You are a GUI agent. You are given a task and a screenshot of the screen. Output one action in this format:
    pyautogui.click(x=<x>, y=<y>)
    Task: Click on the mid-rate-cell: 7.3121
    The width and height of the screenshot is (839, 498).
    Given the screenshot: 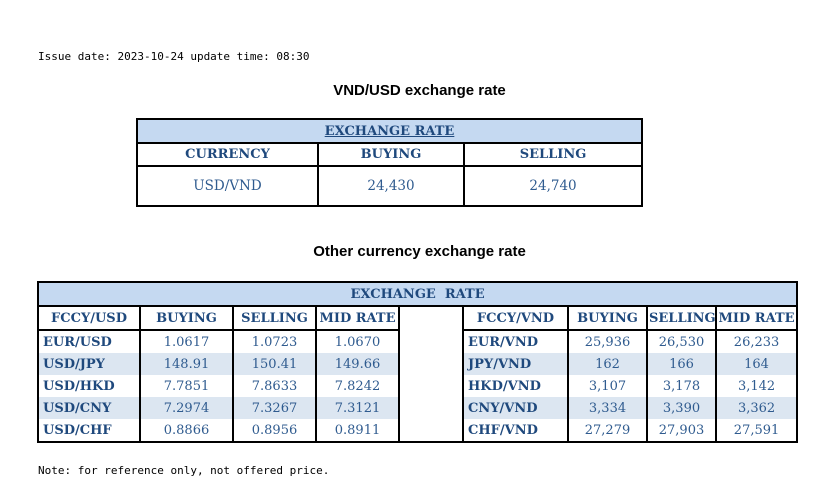 What is the action you would take?
    pyautogui.click(x=357, y=408)
    